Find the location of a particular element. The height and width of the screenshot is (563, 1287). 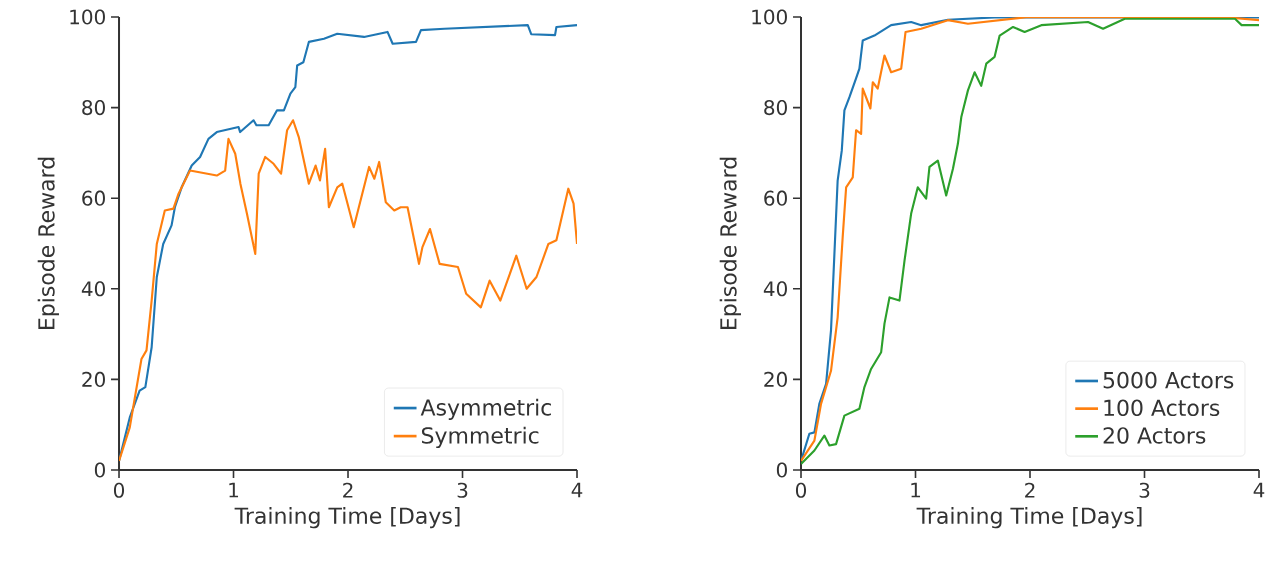

legend-label: Asymmetric is located at coordinates (485, 409).